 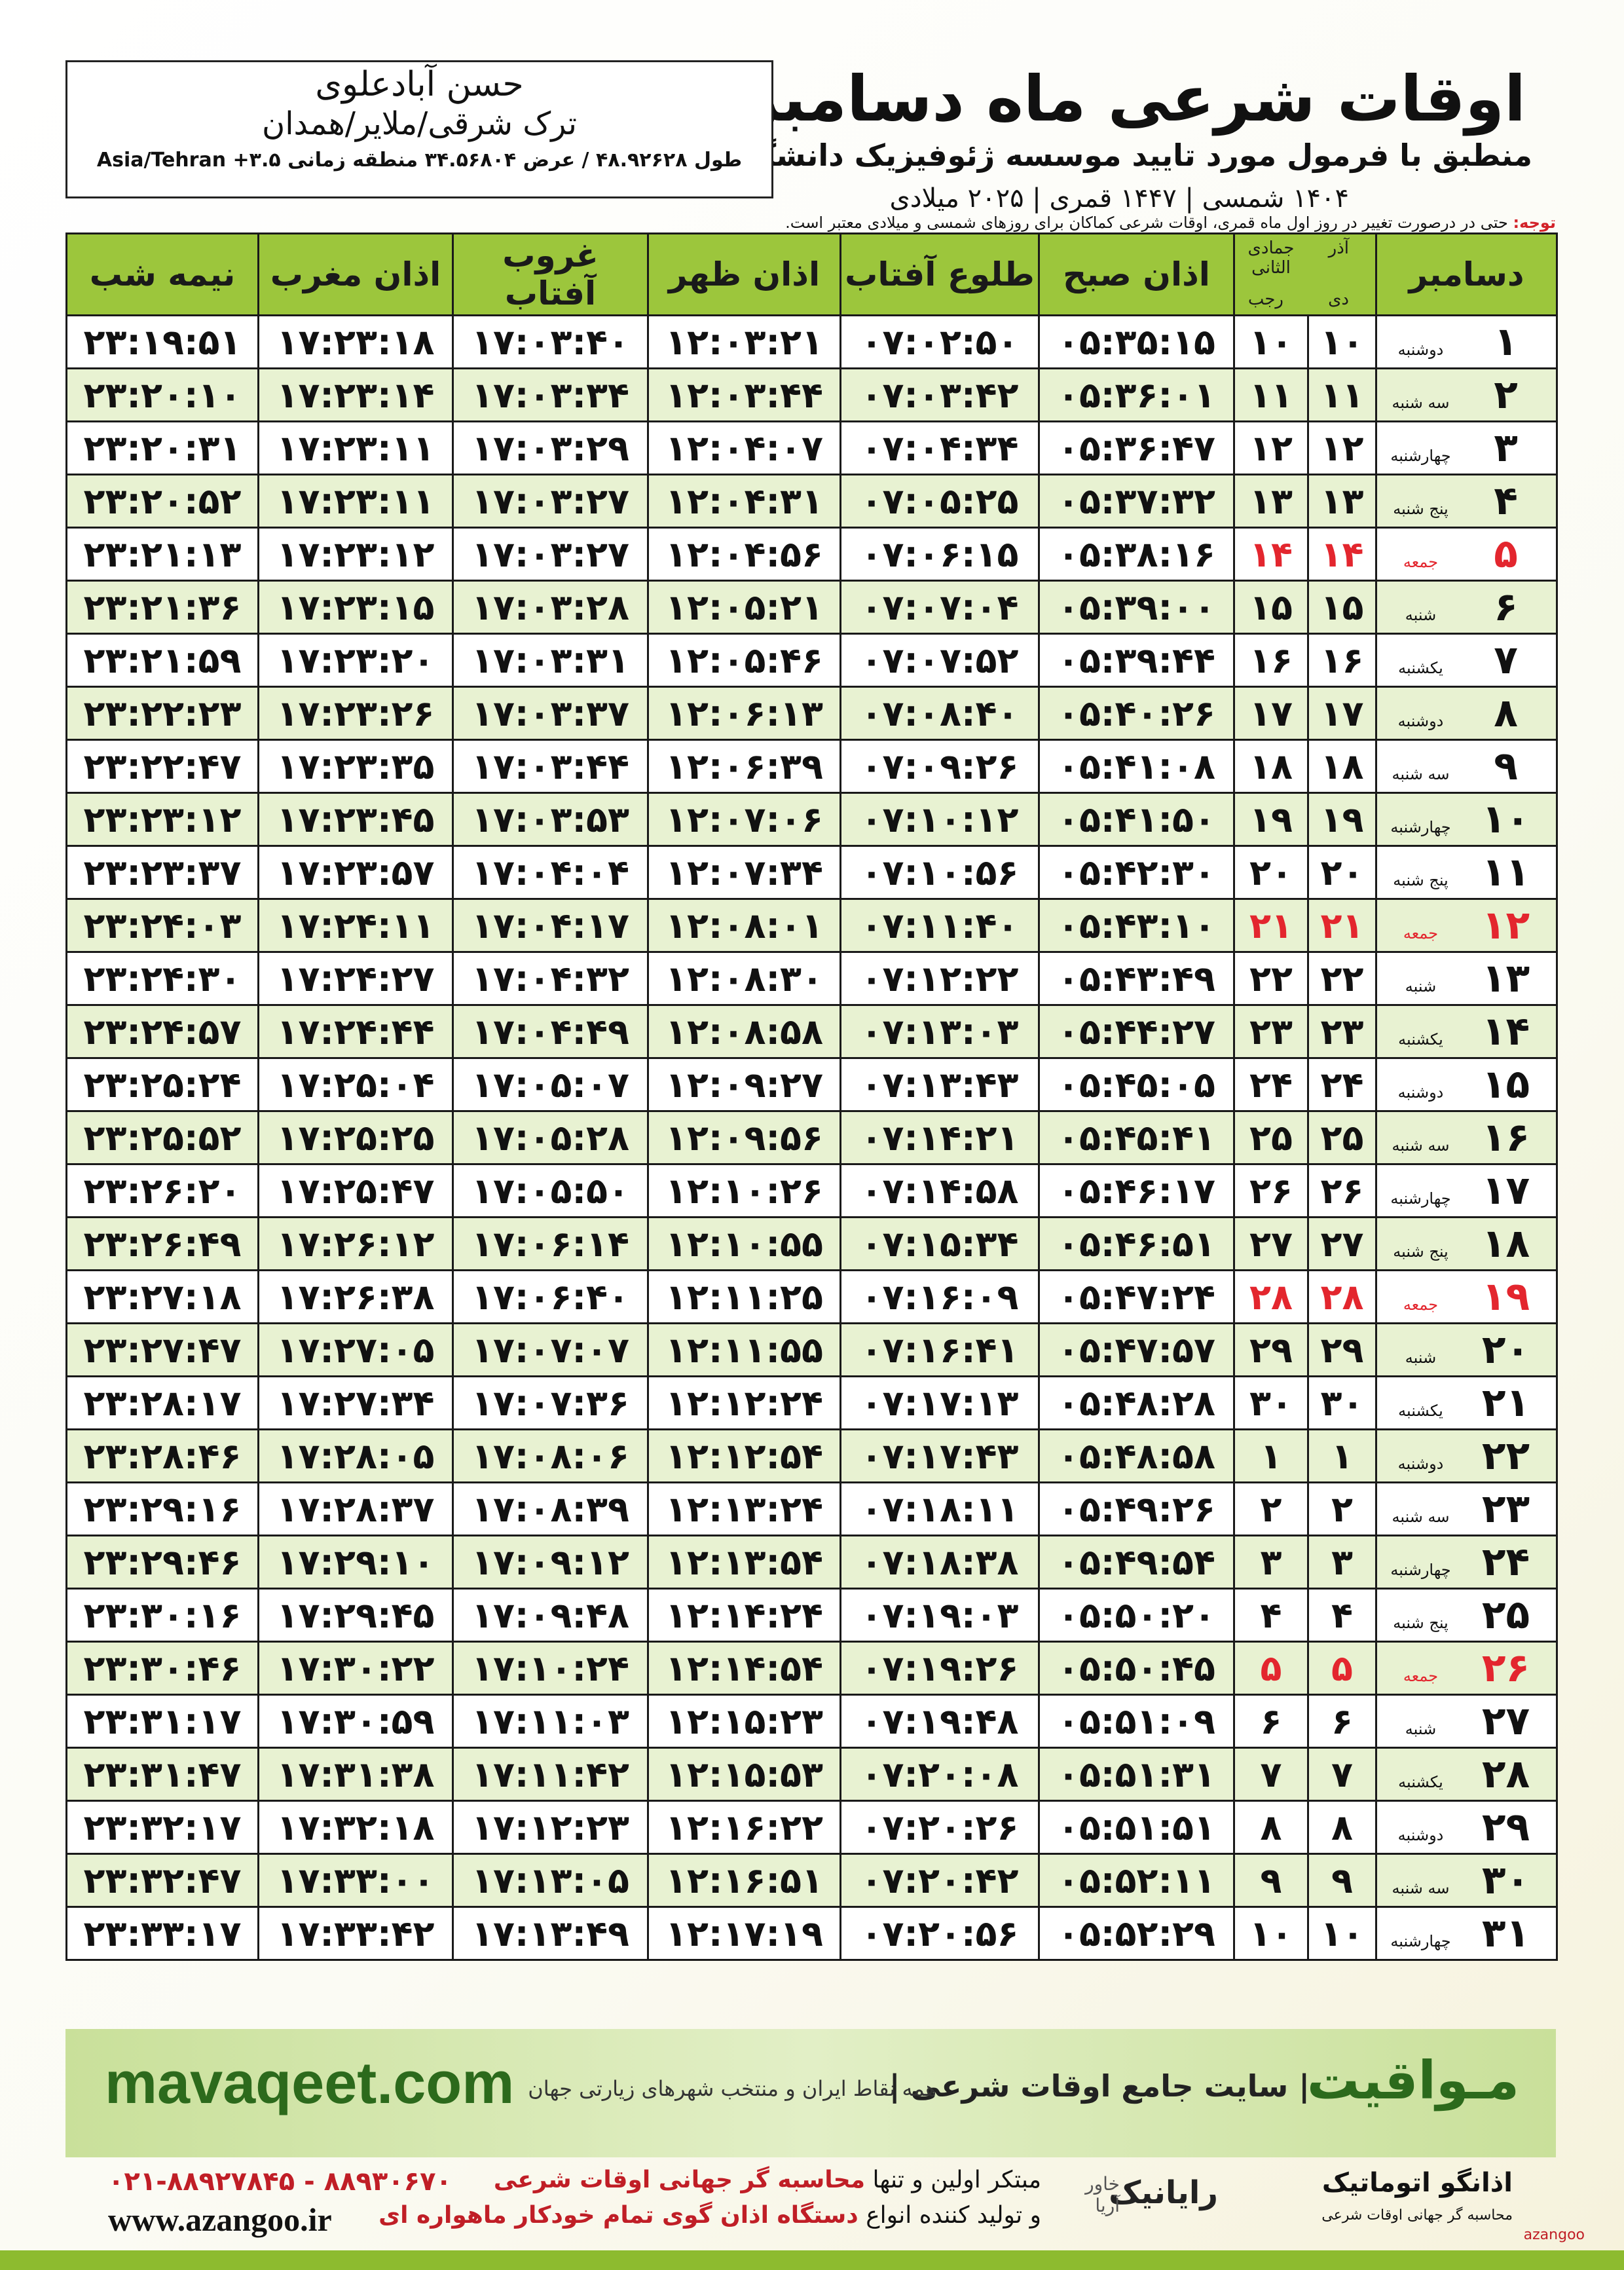 I want to click on time-cell: ۰۵:۵۱:۳۱, so click(x=1136, y=1774).